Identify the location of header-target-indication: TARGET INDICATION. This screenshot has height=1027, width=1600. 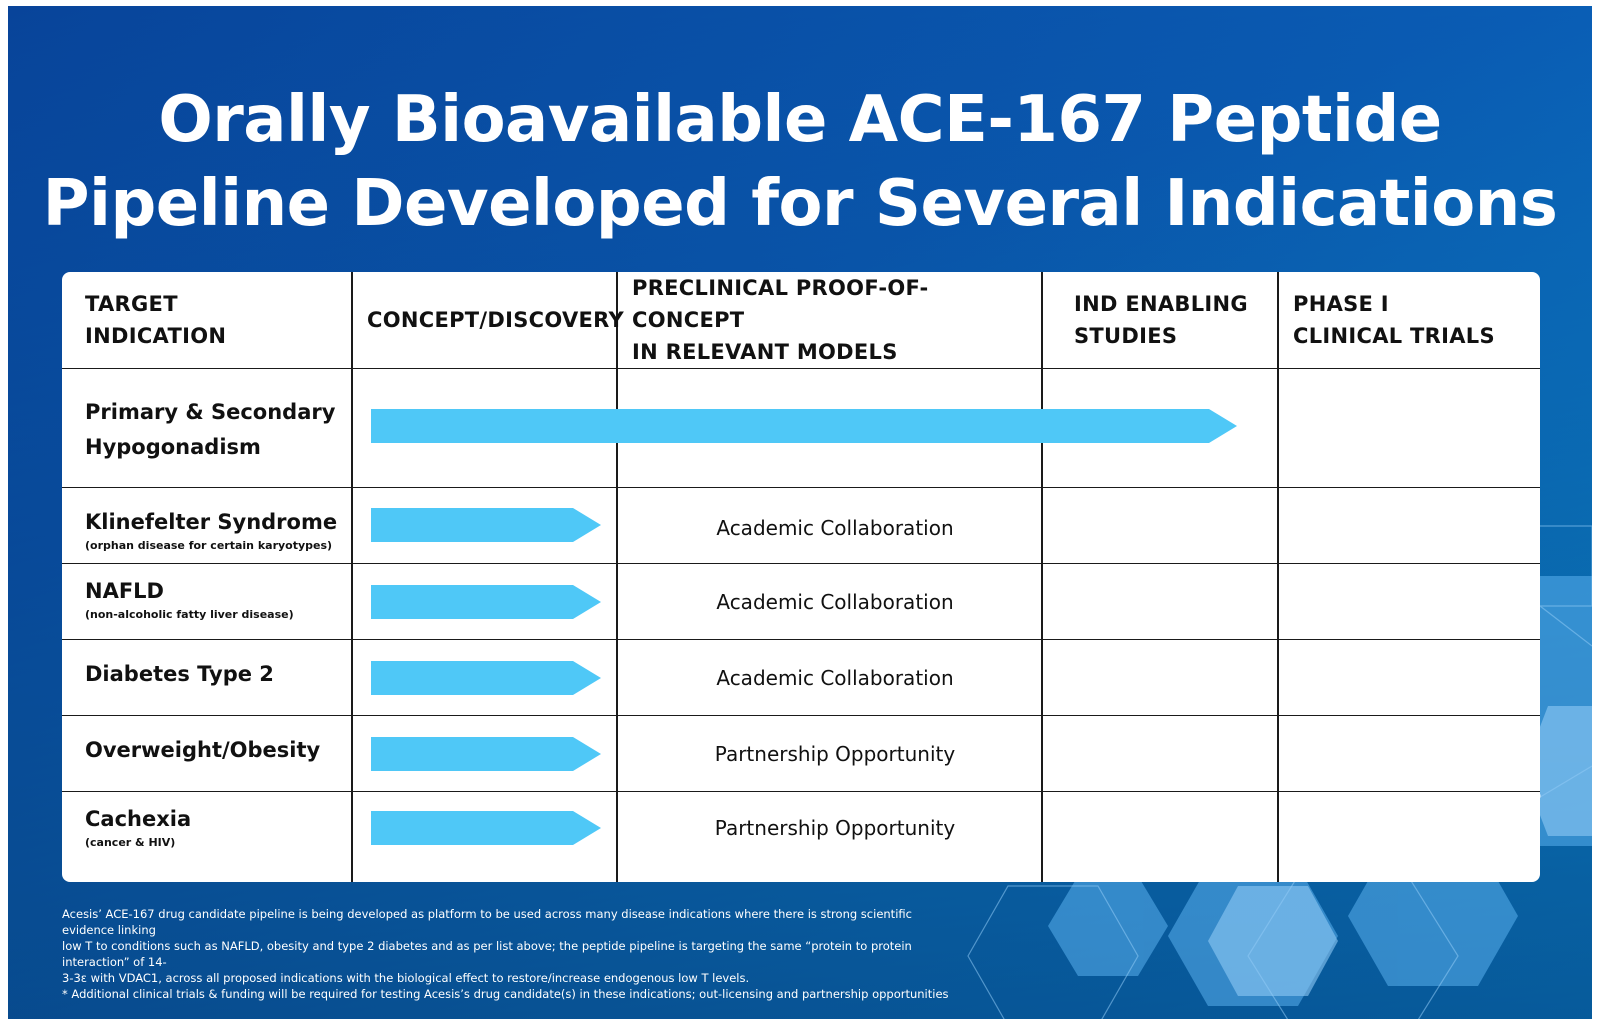
(156, 320).